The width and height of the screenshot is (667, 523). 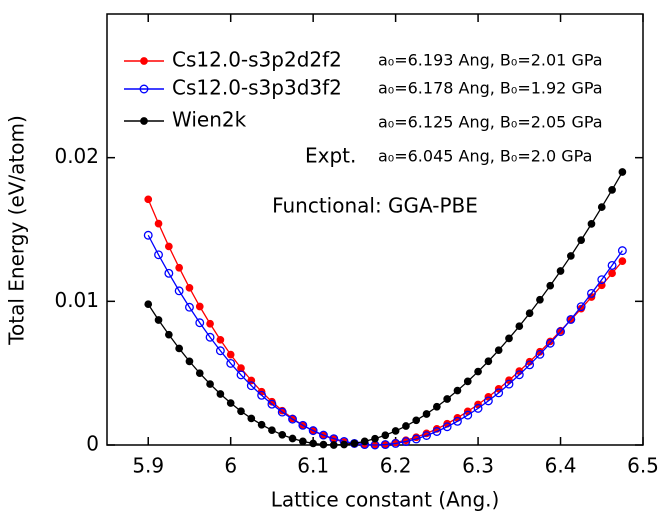 I want to click on legend-label: Cs12.0-s3p2d2f2, so click(x=257, y=60).